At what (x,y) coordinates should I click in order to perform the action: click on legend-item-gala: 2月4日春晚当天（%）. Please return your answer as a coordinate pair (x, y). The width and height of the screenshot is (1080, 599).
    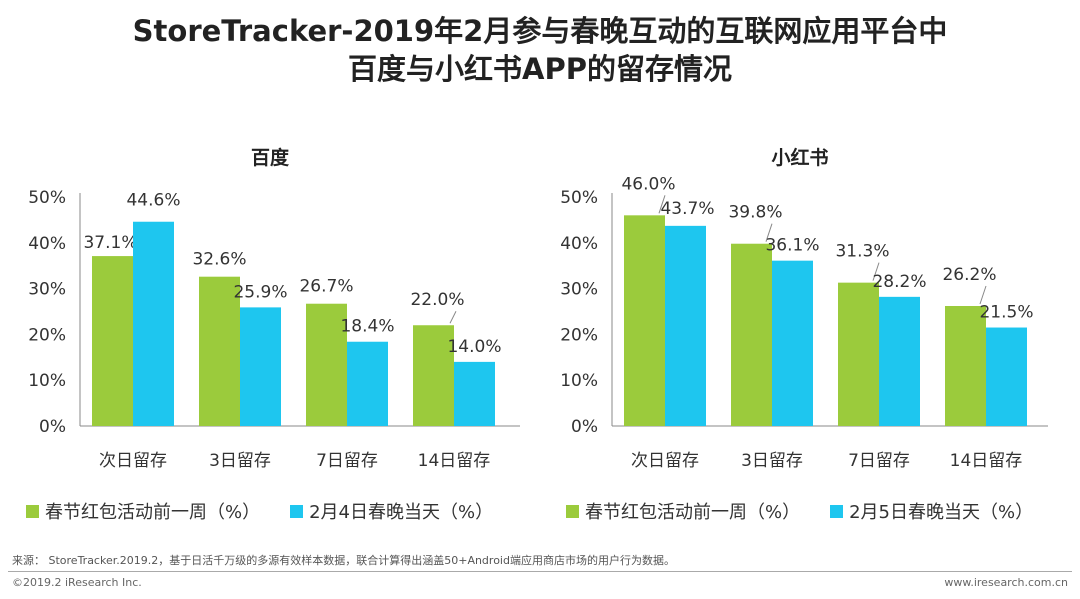
    Looking at the image, I should click on (391, 511).